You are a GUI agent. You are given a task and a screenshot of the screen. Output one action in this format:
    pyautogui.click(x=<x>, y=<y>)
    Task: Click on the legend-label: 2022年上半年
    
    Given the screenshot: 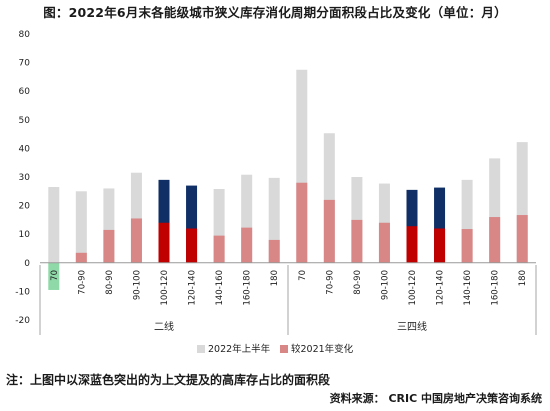 What is the action you would take?
    pyautogui.click(x=239, y=349)
    